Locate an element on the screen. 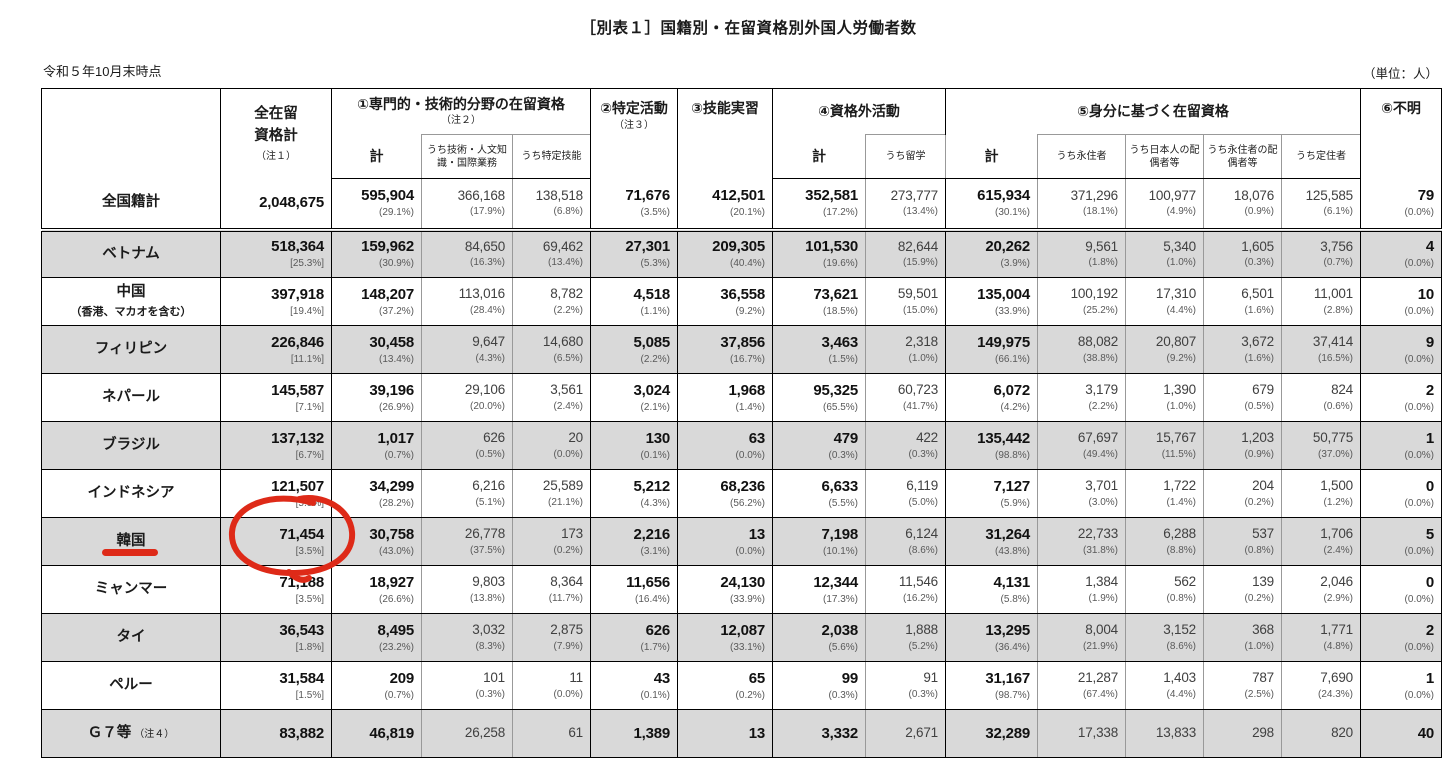 This screenshot has width=1453, height=758. value-cell: 518,364 [25.3%] is located at coordinates (276, 253).